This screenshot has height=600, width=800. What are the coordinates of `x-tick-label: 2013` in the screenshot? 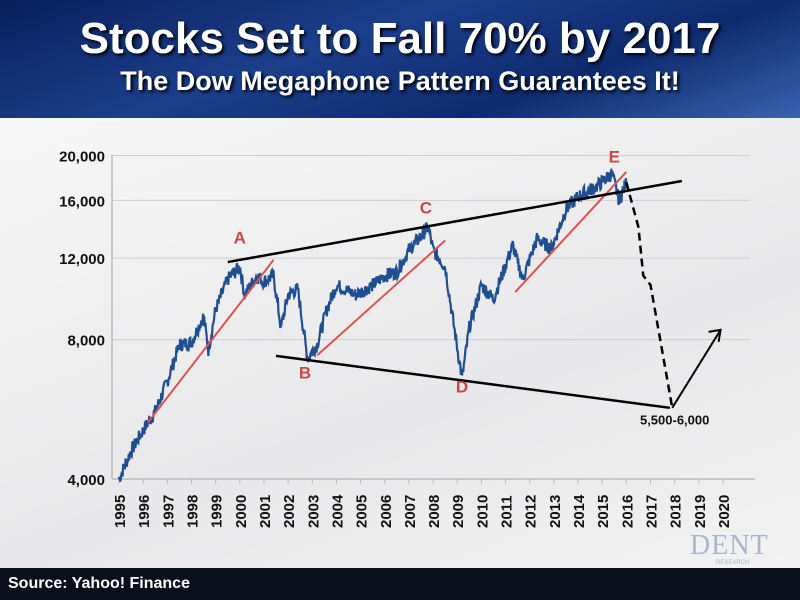 It's located at (555, 511).